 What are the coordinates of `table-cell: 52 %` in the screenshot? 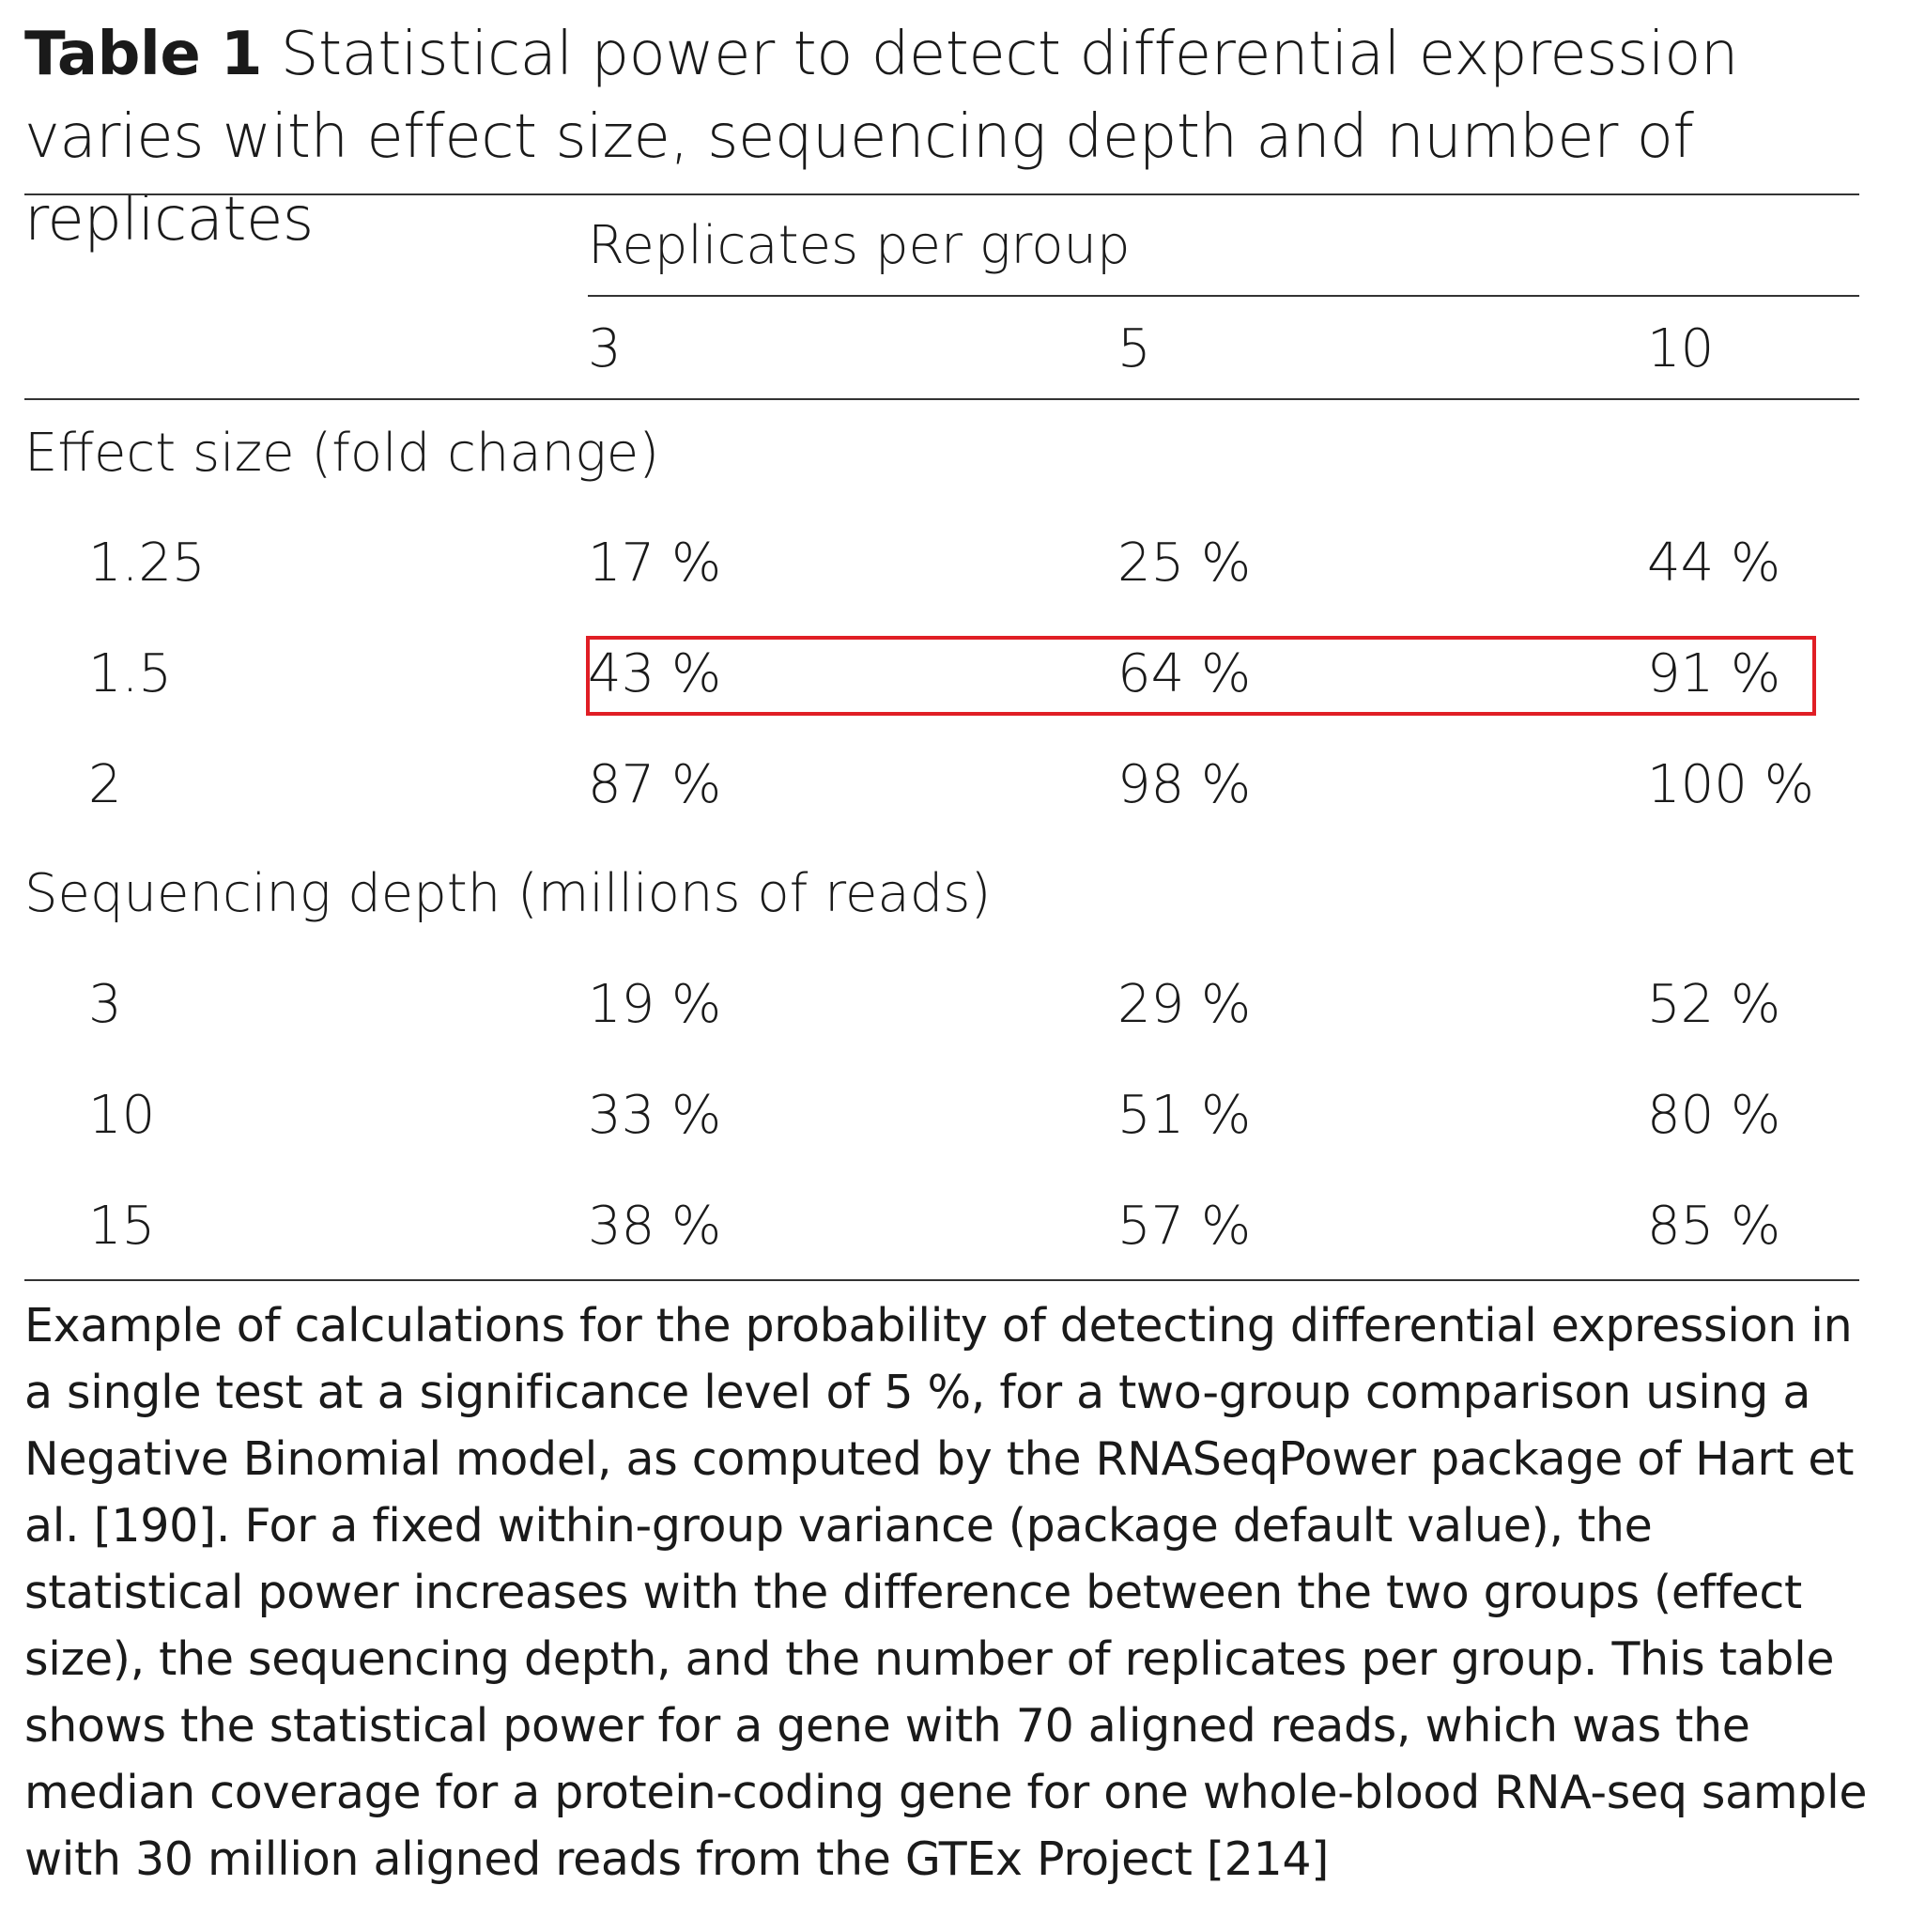 It's located at (1714, 1004).